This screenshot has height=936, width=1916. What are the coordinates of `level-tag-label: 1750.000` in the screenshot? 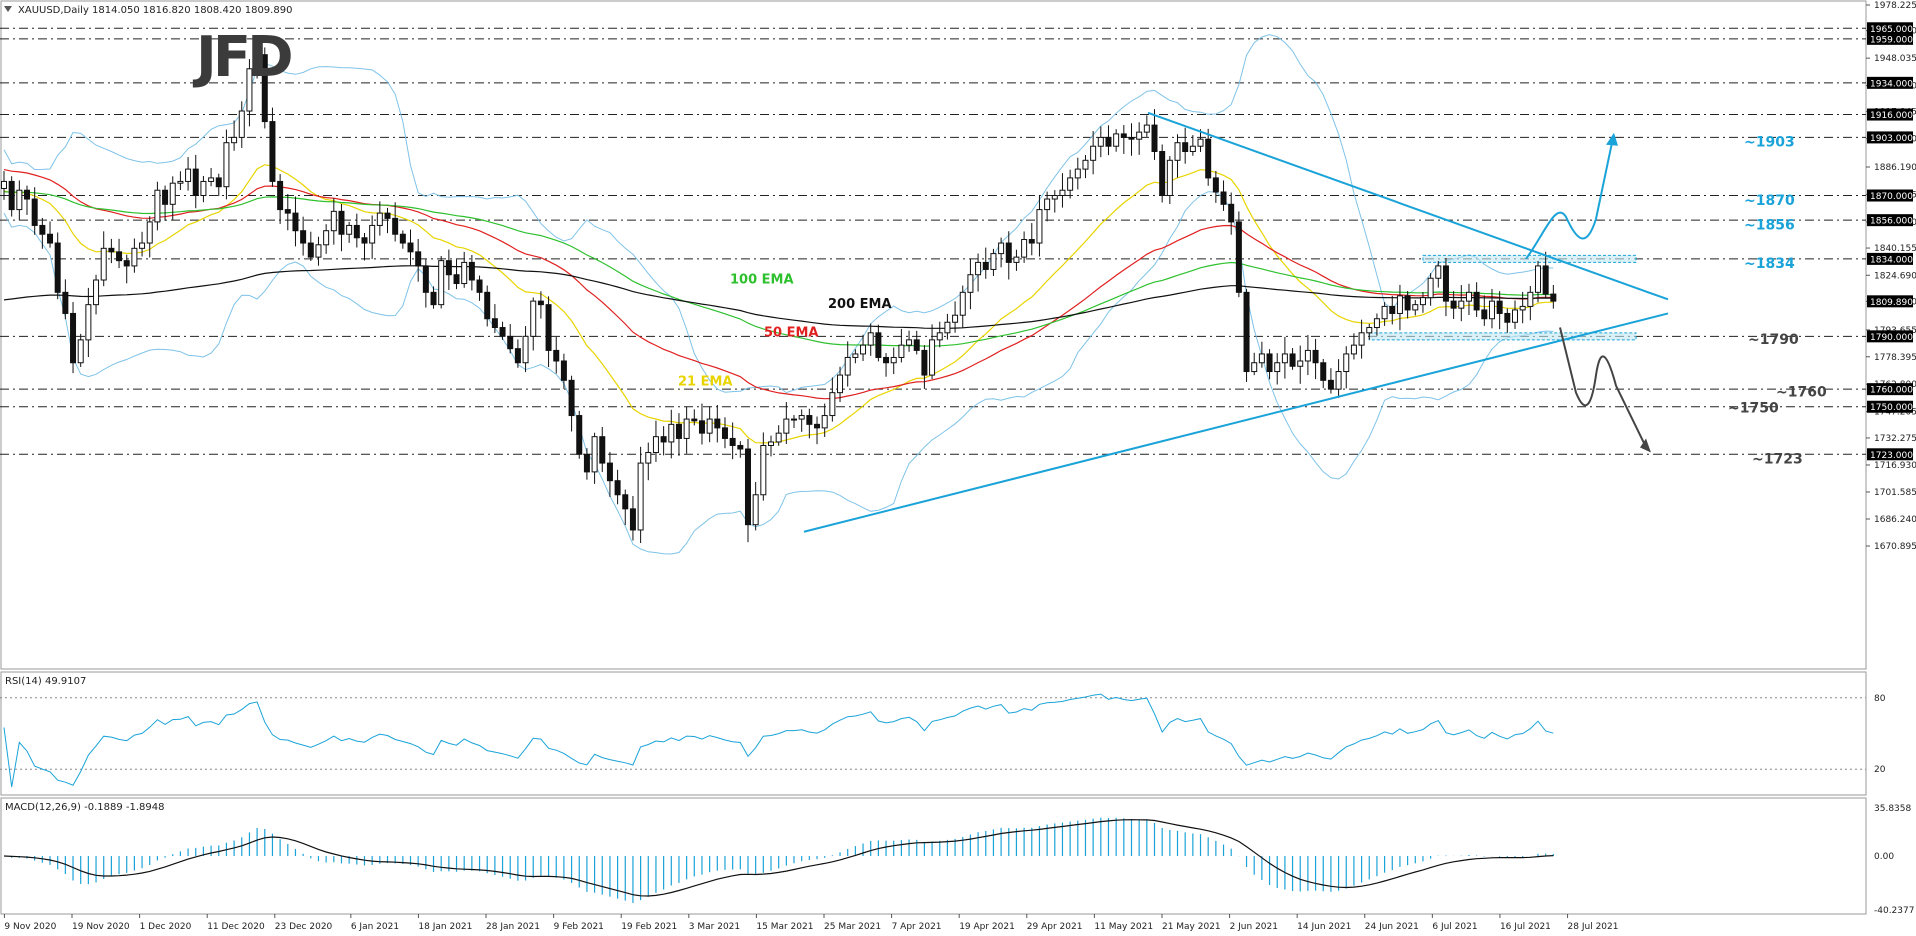 It's located at (1891, 408).